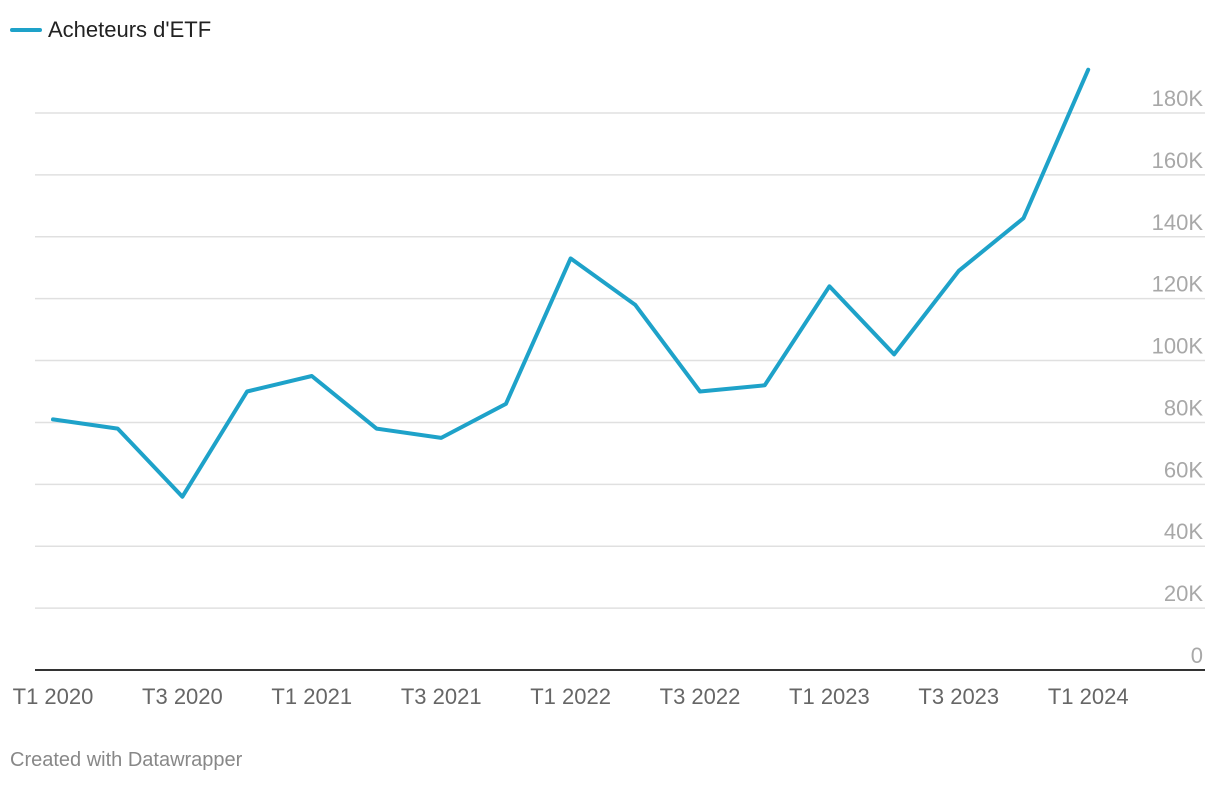 The width and height of the screenshot is (1220, 786). I want to click on legend: Acheteurs d'ETF, so click(110, 30).